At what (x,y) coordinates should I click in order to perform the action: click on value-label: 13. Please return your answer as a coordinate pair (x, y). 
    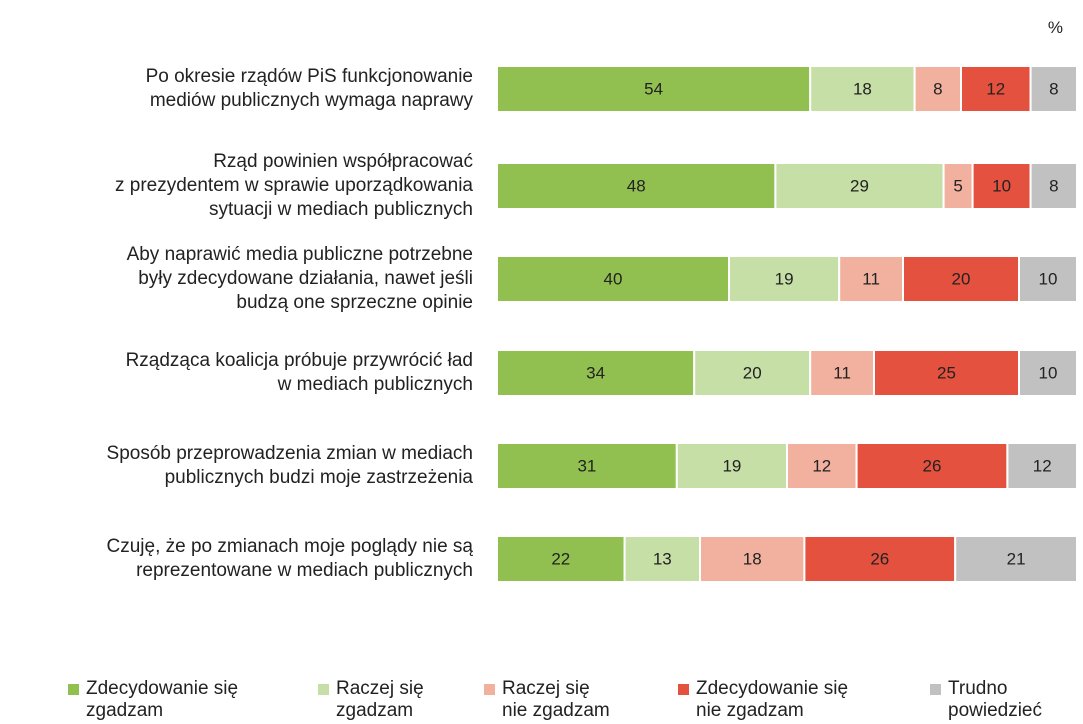
    Looking at the image, I should click on (662, 558).